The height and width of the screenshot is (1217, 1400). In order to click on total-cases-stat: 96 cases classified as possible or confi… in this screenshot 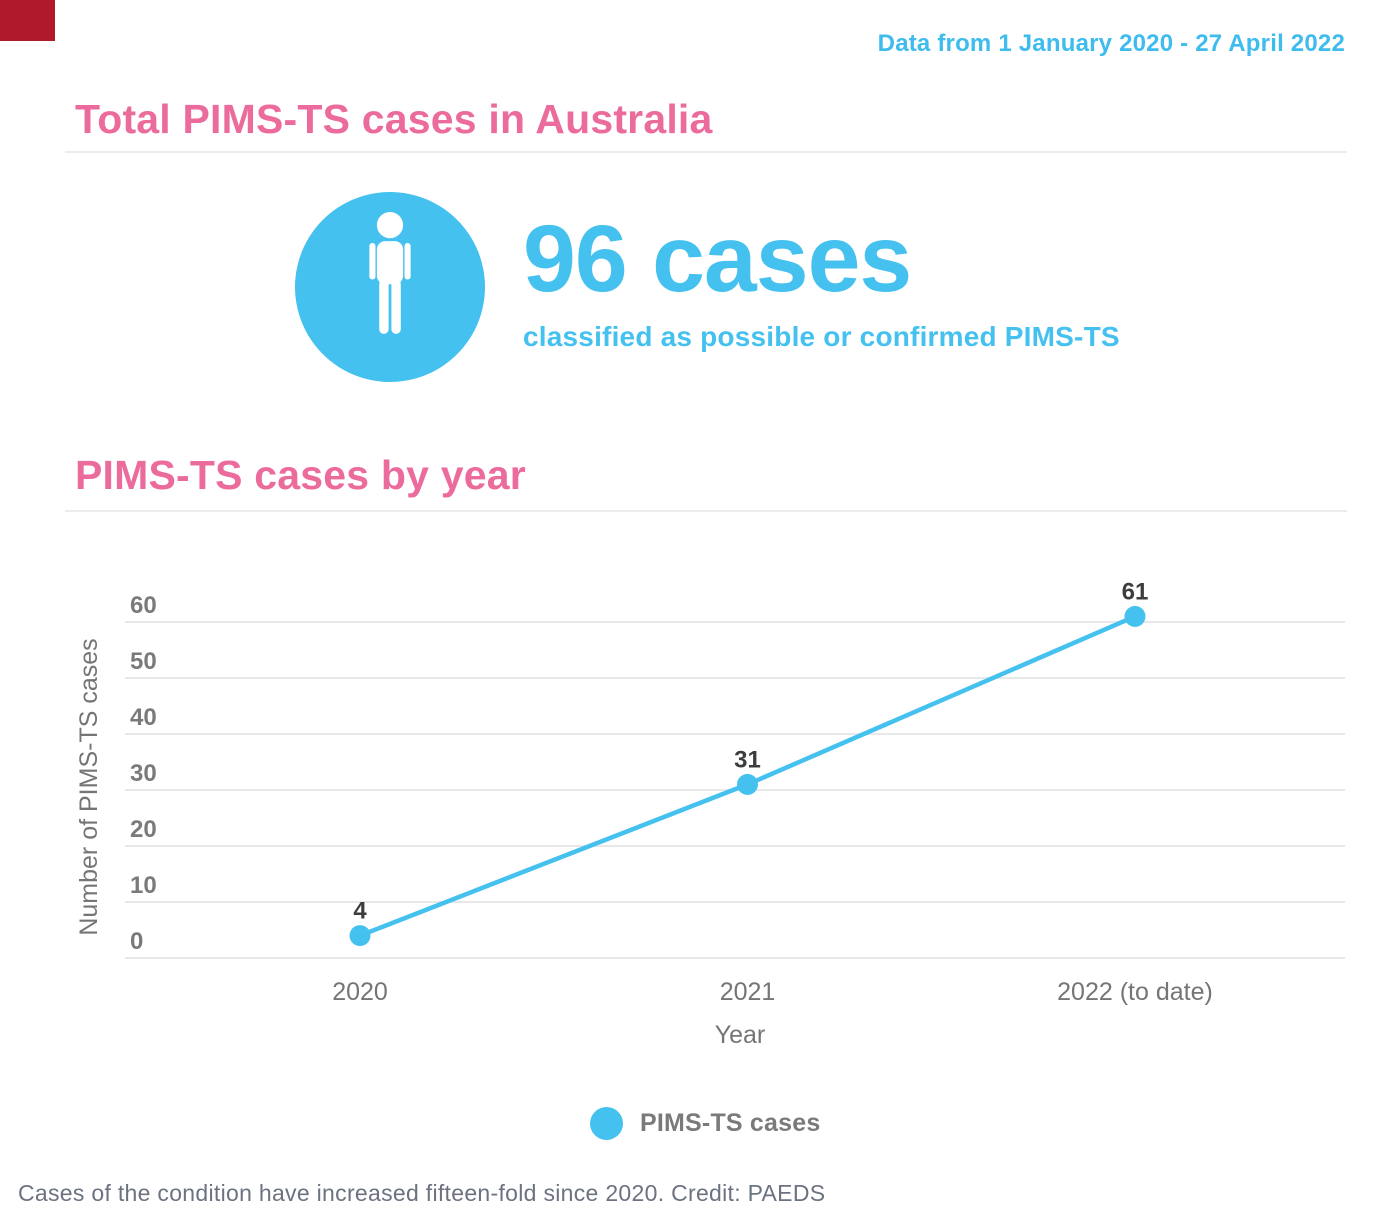, I will do `click(707, 287)`.